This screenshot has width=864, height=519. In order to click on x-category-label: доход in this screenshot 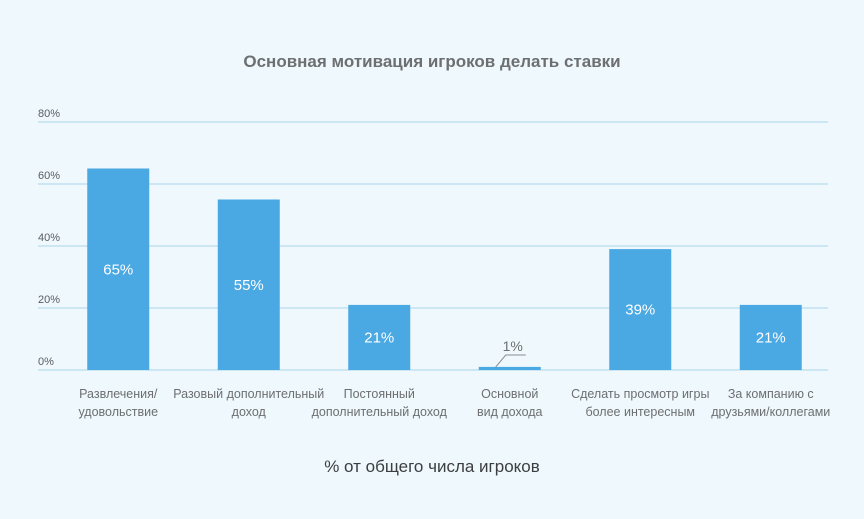, I will do `click(249, 412)`.